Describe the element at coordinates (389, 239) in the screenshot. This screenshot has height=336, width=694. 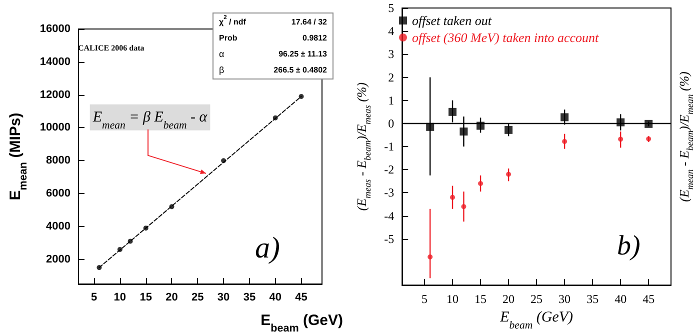
I see `y-tick-label: -5` at that location.